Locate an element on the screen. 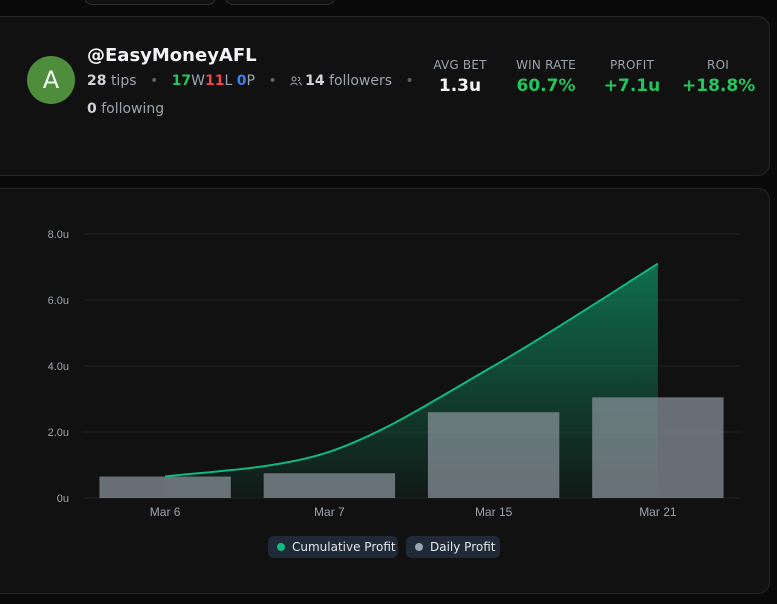 The height and width of the screenshot is (604, 777). stat-label: AVG BET is located at coordinates (460, 65).